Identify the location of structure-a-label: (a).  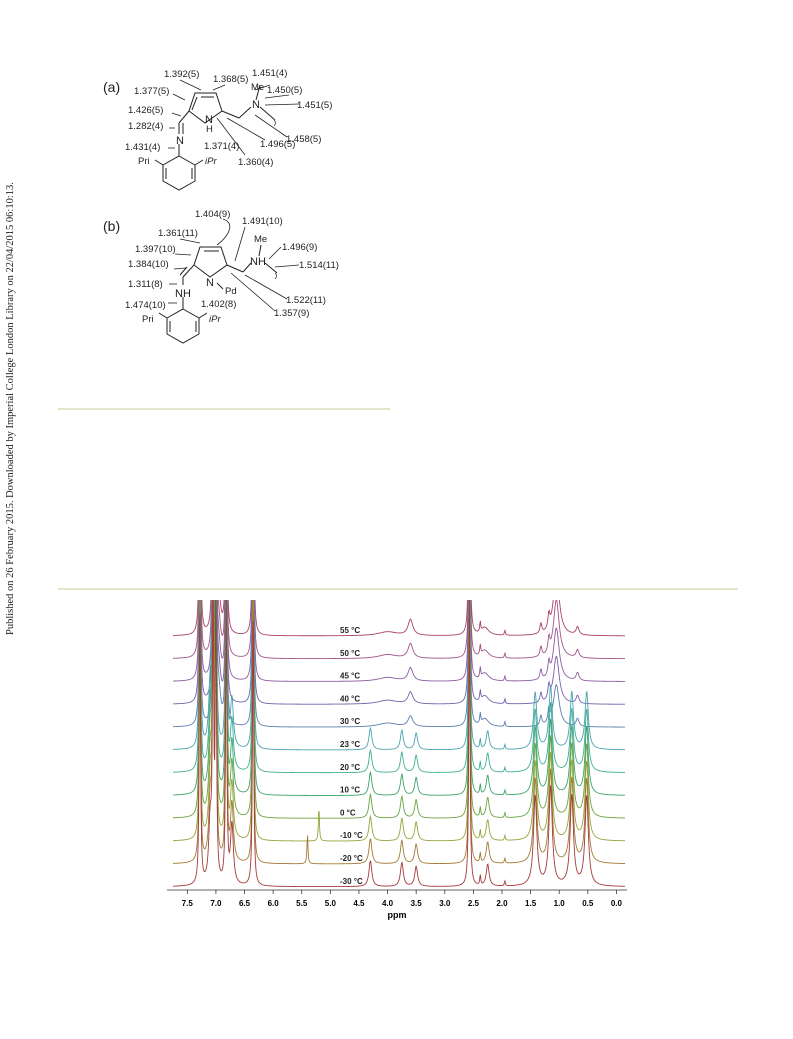
(111, 87).